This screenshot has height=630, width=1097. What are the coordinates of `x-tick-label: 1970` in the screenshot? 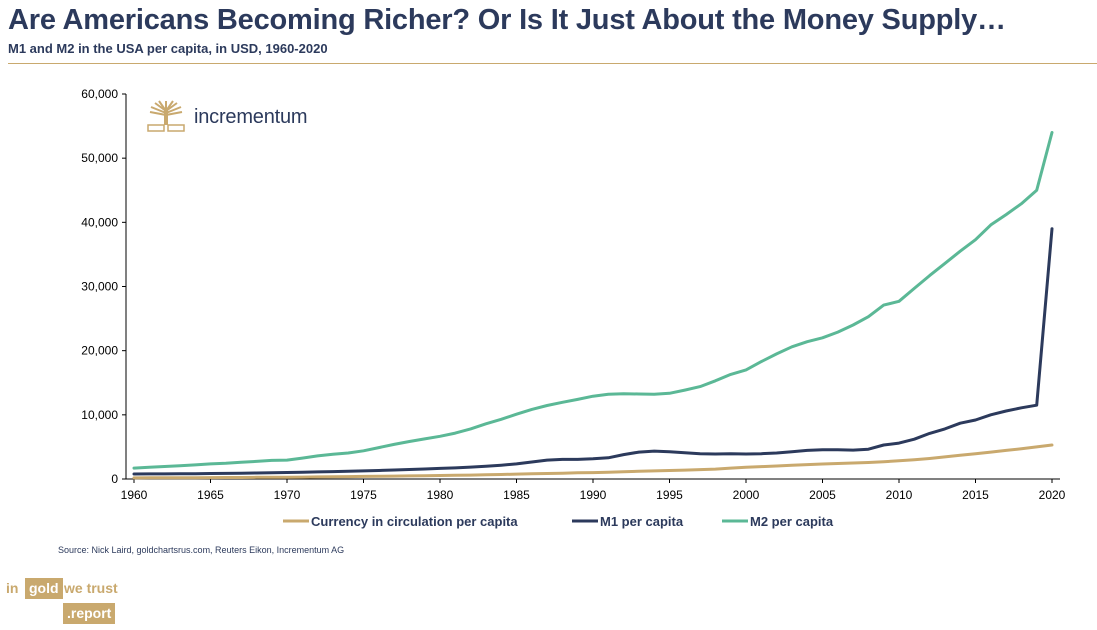 It's located at (287, 495).